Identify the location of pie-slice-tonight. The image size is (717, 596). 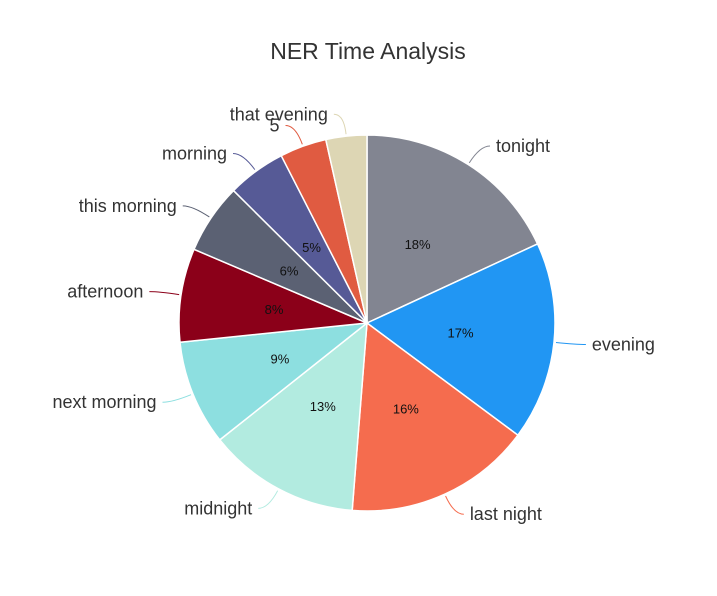
(452, 229).